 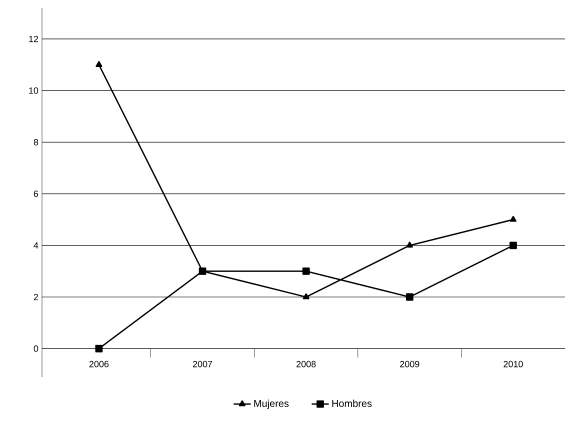 I want to click on x-tick-label: 2008, so click(x=306, y=364).